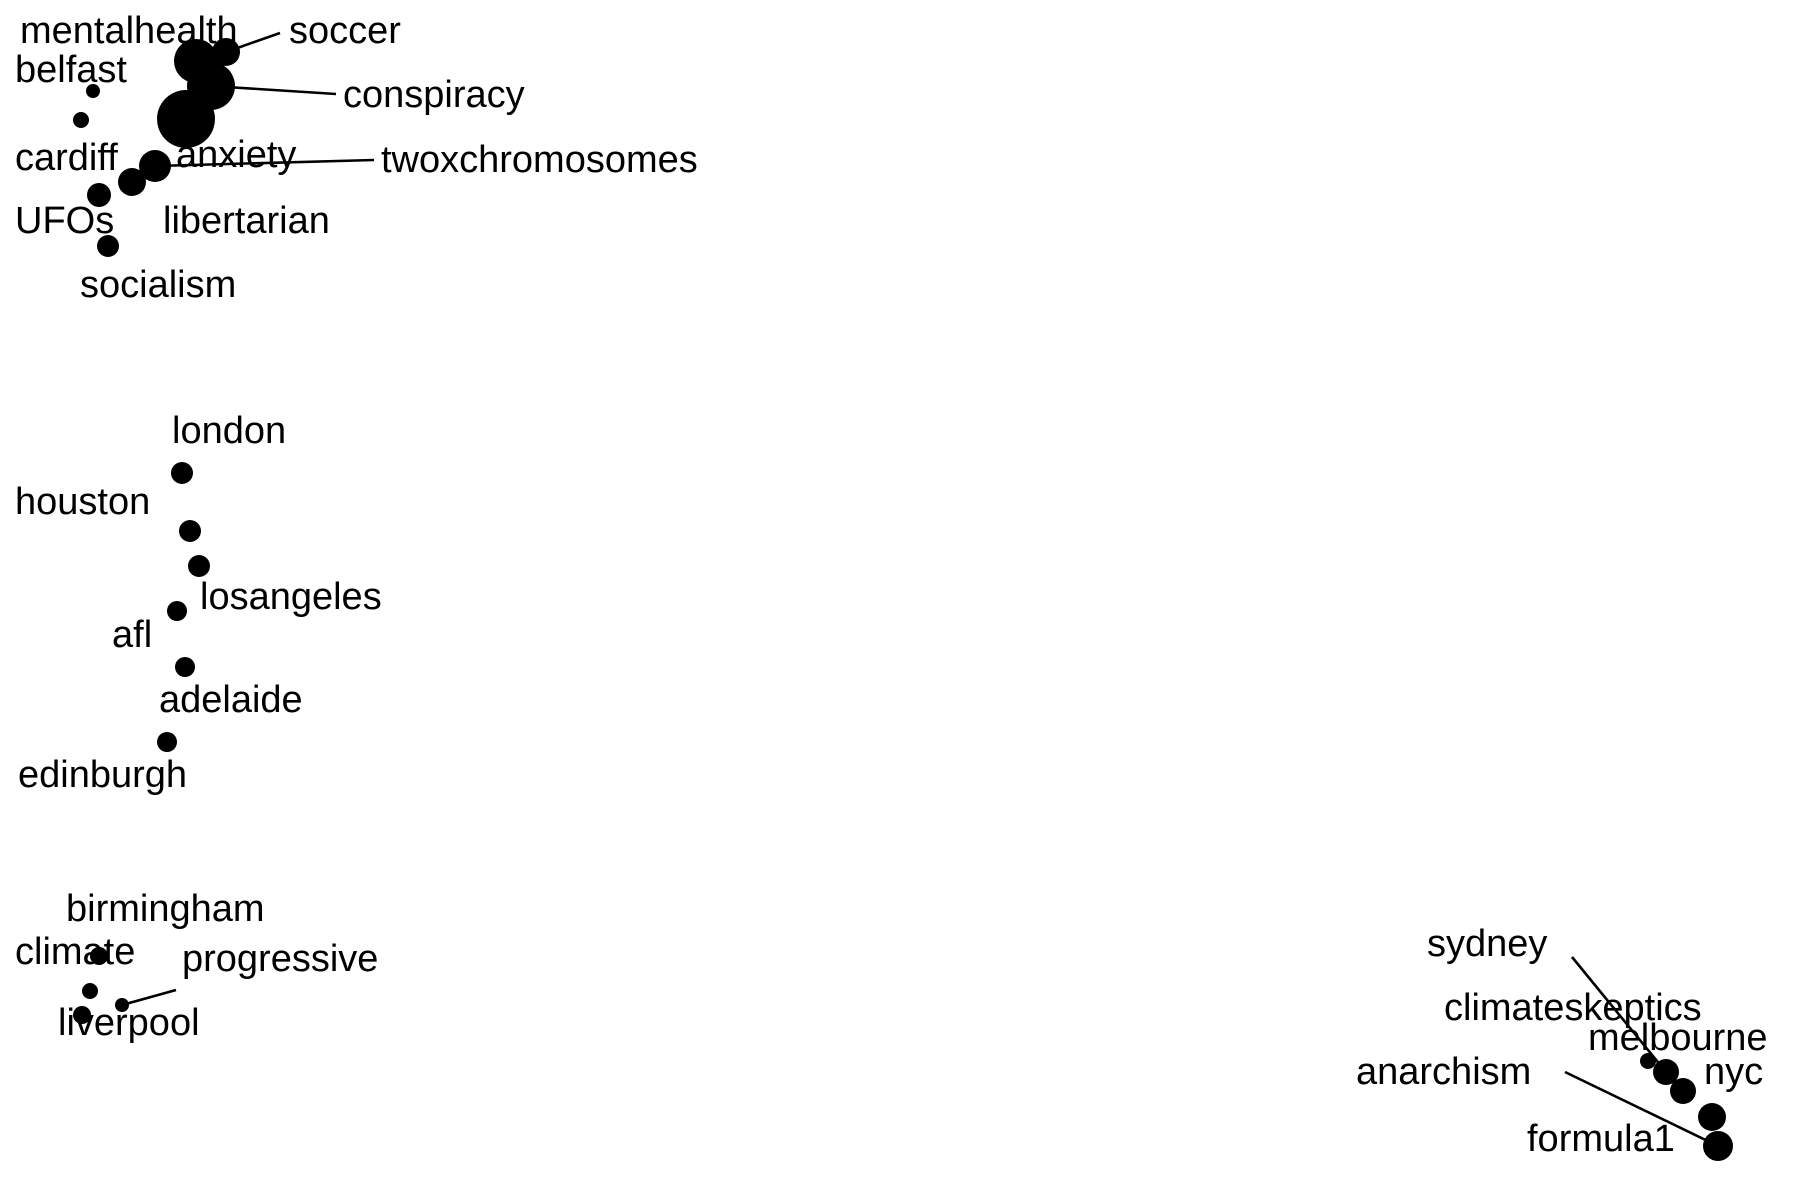 The width and height of the screenshot is (1800, 1200). I want to click on label-progressive: progressive, so click(280, 959).